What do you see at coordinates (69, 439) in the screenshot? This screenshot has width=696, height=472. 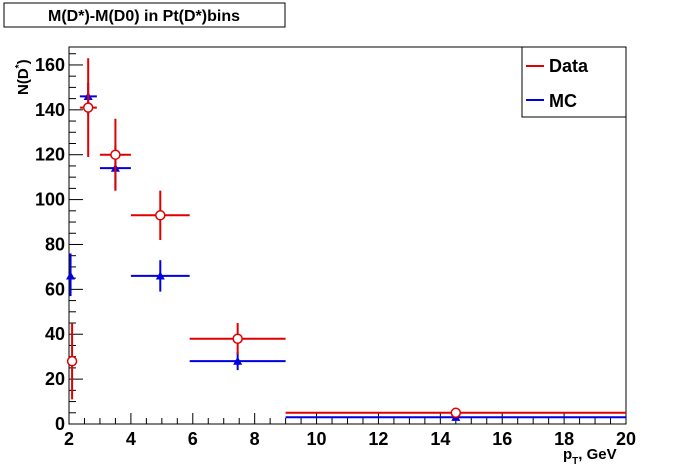 I see `x-tick-label: 2` at bounding box center [69, 439].